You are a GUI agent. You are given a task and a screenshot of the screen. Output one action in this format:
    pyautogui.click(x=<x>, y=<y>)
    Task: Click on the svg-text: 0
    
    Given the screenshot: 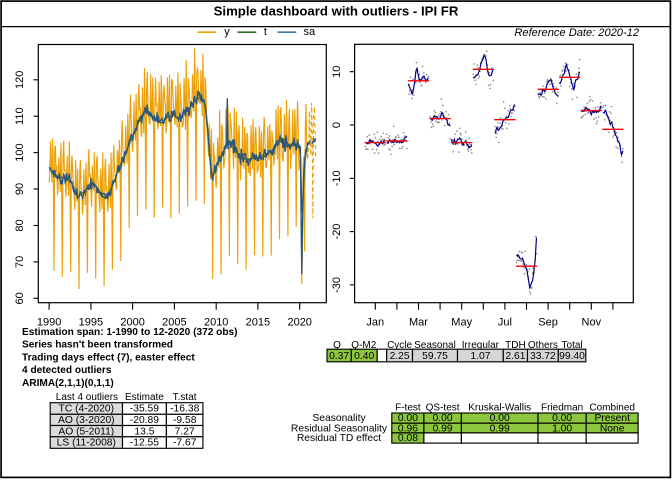 What is the action you would take?
    pyautogui.click(x=337, y=125)
    